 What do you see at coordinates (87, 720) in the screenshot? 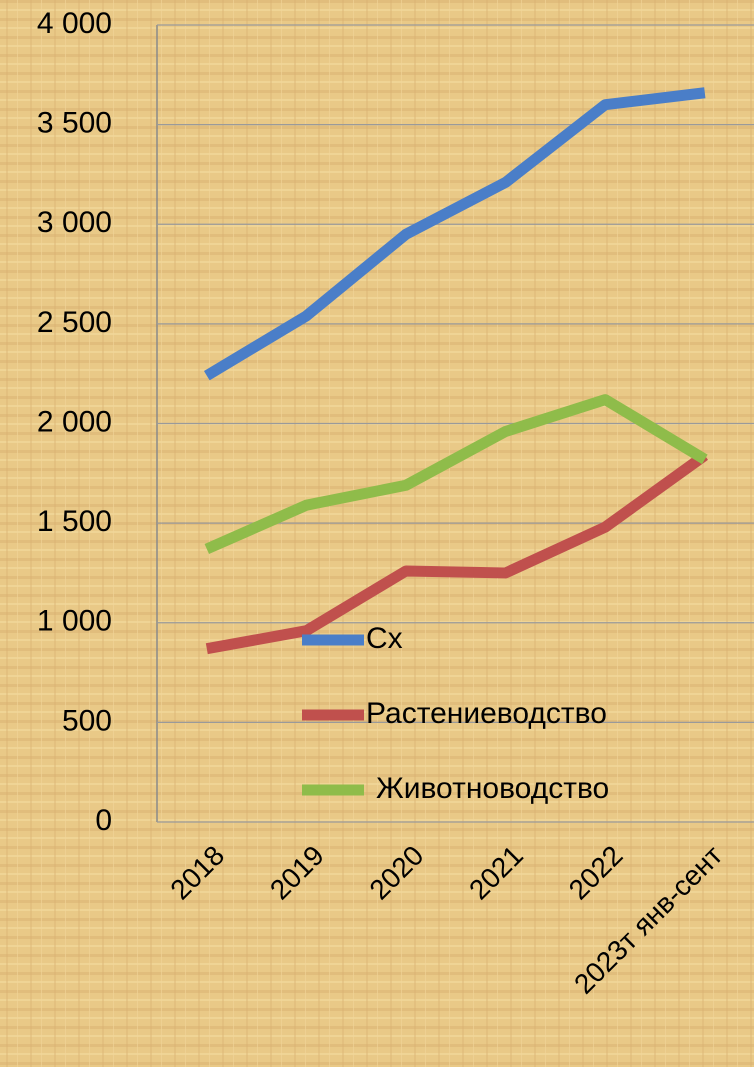
I see `y-tick-label: 500` at bounding box center [87, 720].